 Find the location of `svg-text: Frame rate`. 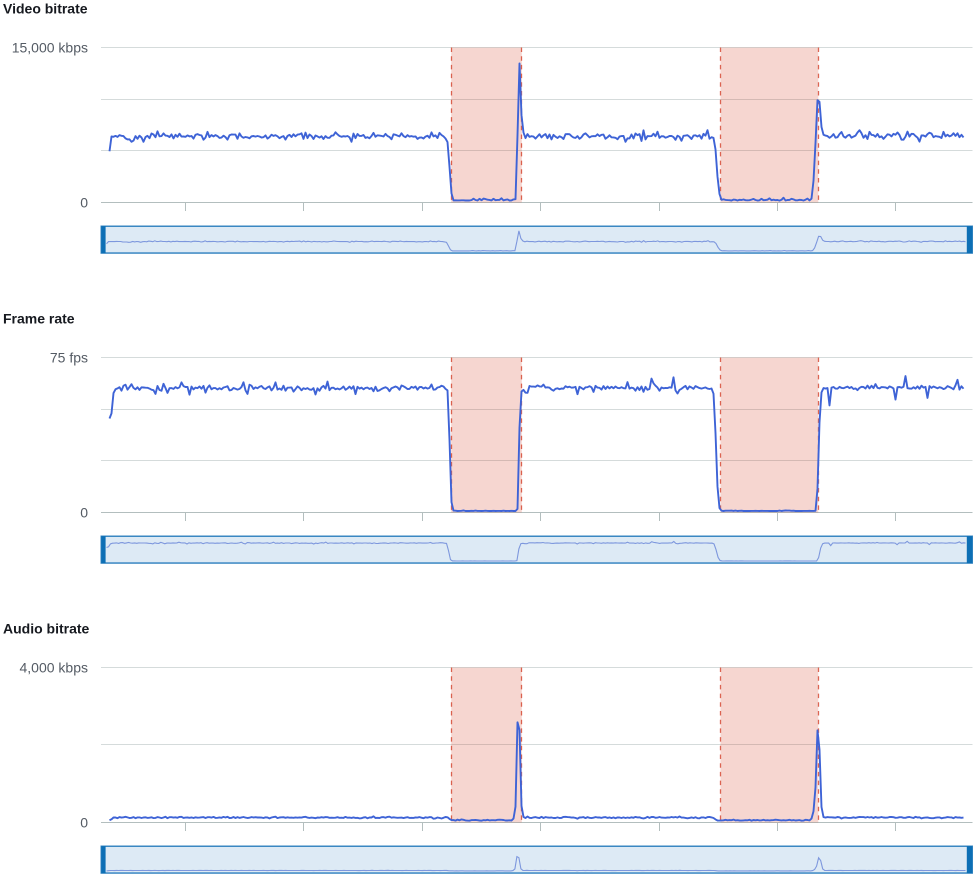

svg-text: Frame rate is located at coordinates (39, 319).